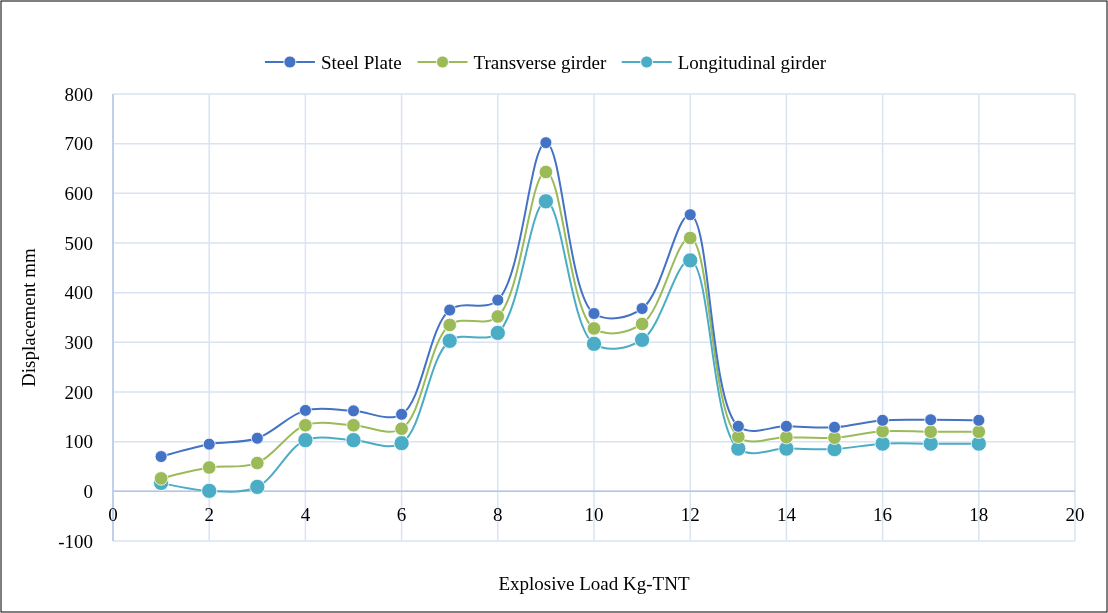  What do you see at coordinates (1075, 515) in the screenshot?
I see `x-tick-label: 20` at bounding box center [1075, 515].